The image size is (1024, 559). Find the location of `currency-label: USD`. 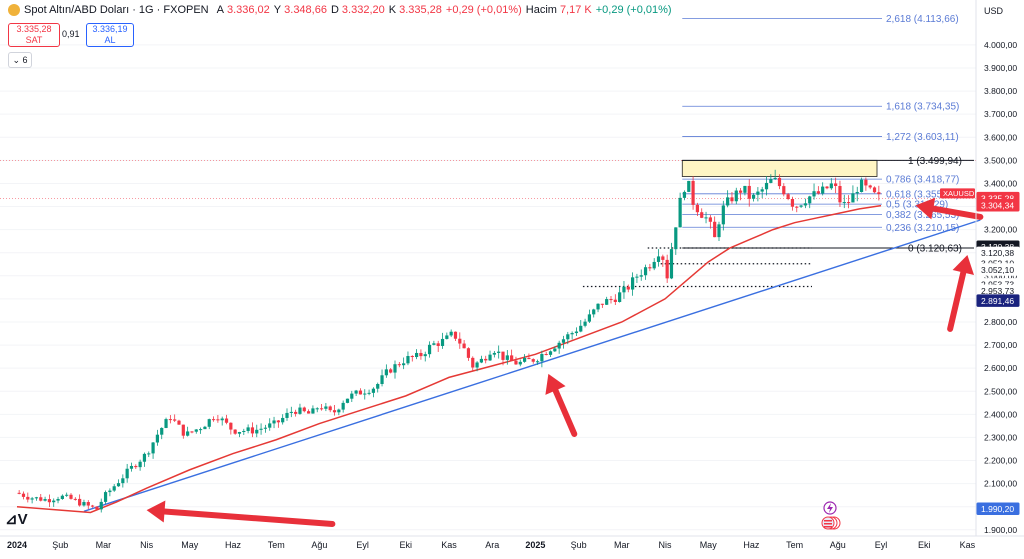

currency-label: USD is located at coordinates (994, 11).